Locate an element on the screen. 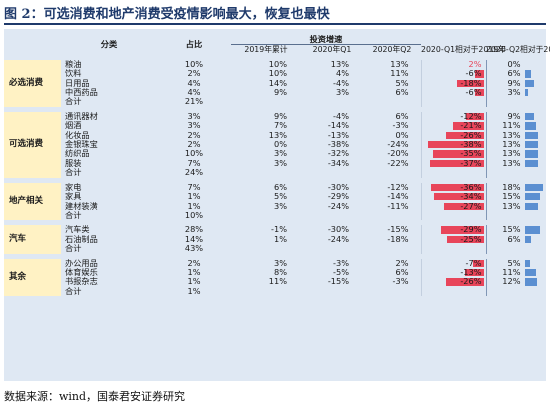  share-value: 10% is located at coordinates (194, 63).